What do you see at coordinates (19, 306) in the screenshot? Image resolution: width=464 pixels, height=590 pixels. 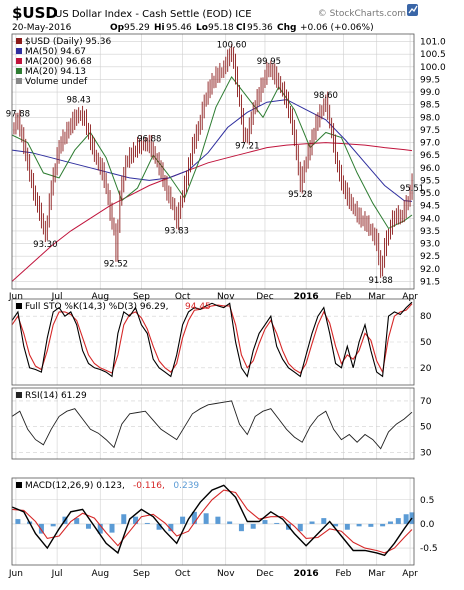 I see `stoch-legend-swatch` at bounding box center [19, 306].